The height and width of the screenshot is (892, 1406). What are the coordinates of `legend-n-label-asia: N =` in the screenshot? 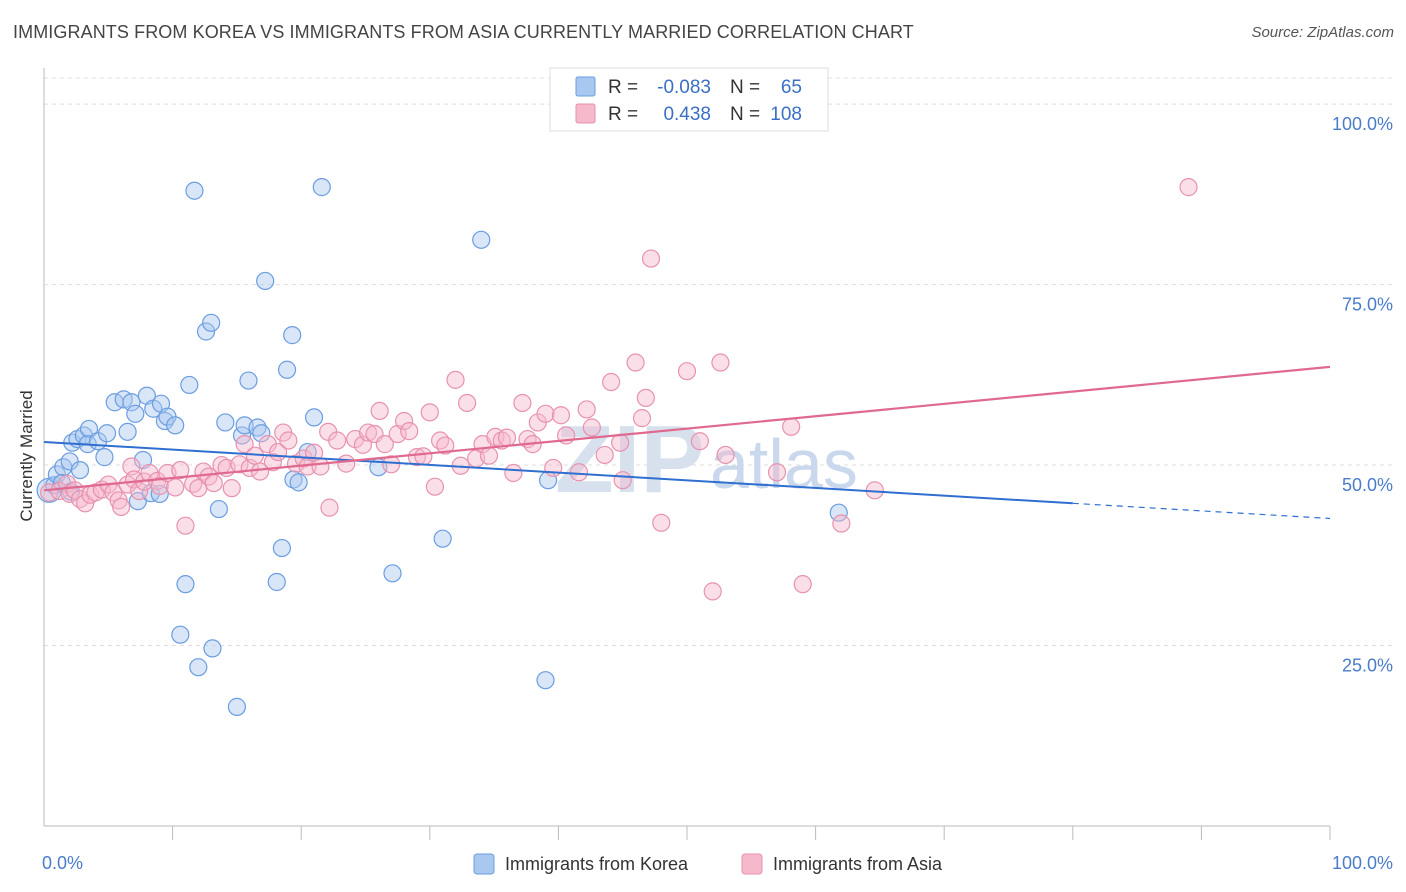 It's located at (745, 114).